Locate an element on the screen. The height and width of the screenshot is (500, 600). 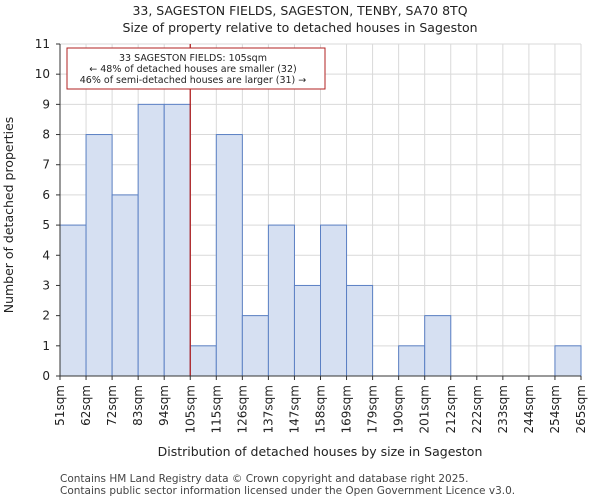
bar-169sqm is located at coordinates (360, 330).